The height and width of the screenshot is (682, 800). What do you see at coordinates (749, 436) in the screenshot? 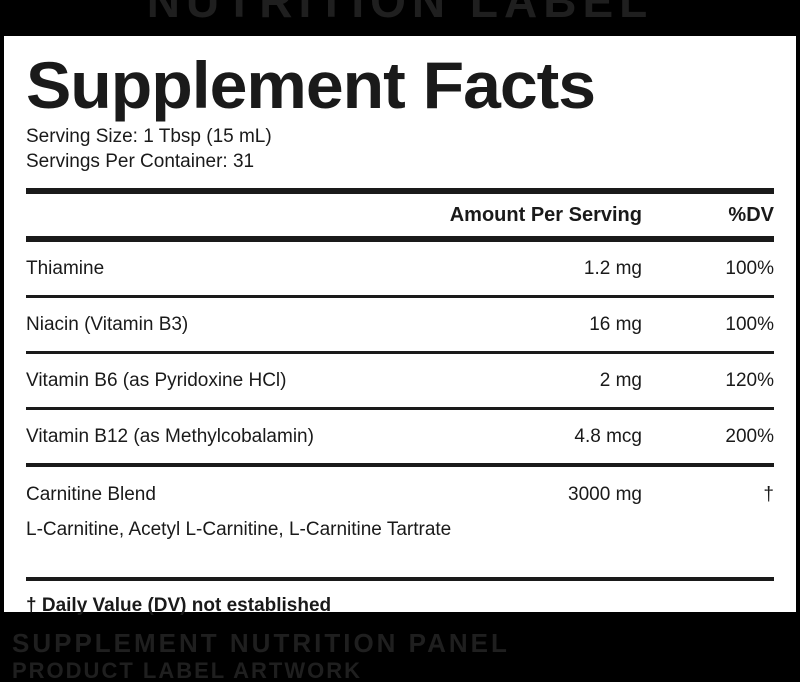
I see `nutrient-percent-dv: 200%` at bounding box center [749, 436].